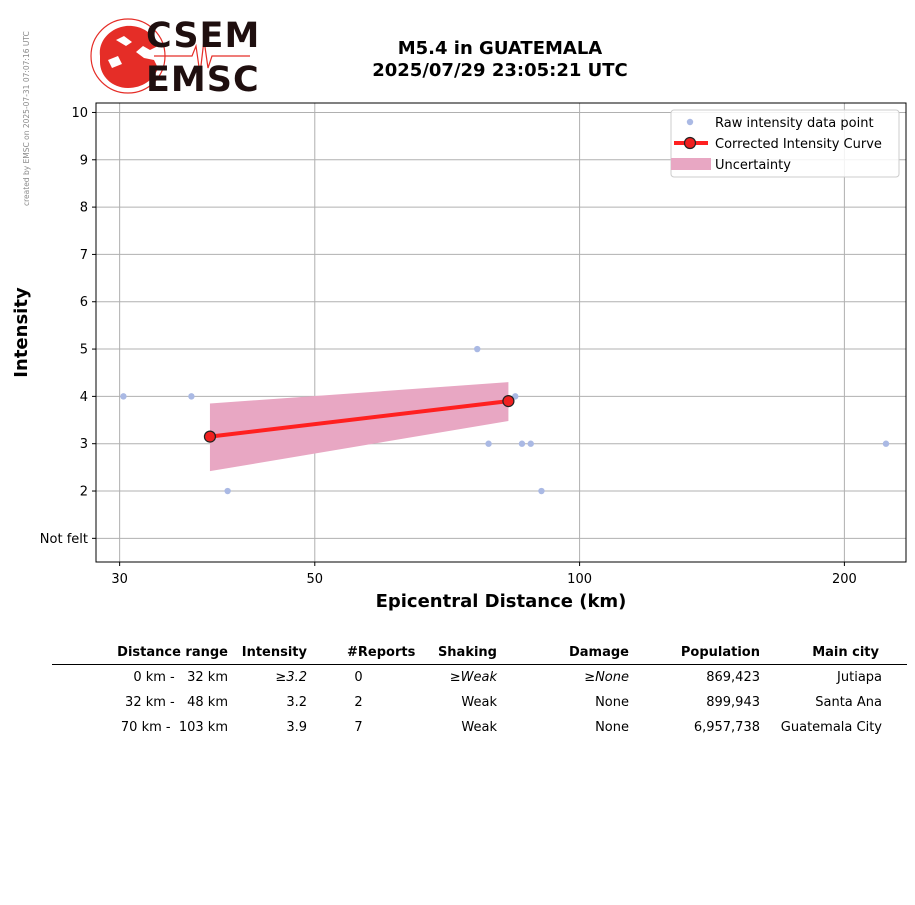  I want to click on cell-range: 32 km - 48 km, so click(176, 702).